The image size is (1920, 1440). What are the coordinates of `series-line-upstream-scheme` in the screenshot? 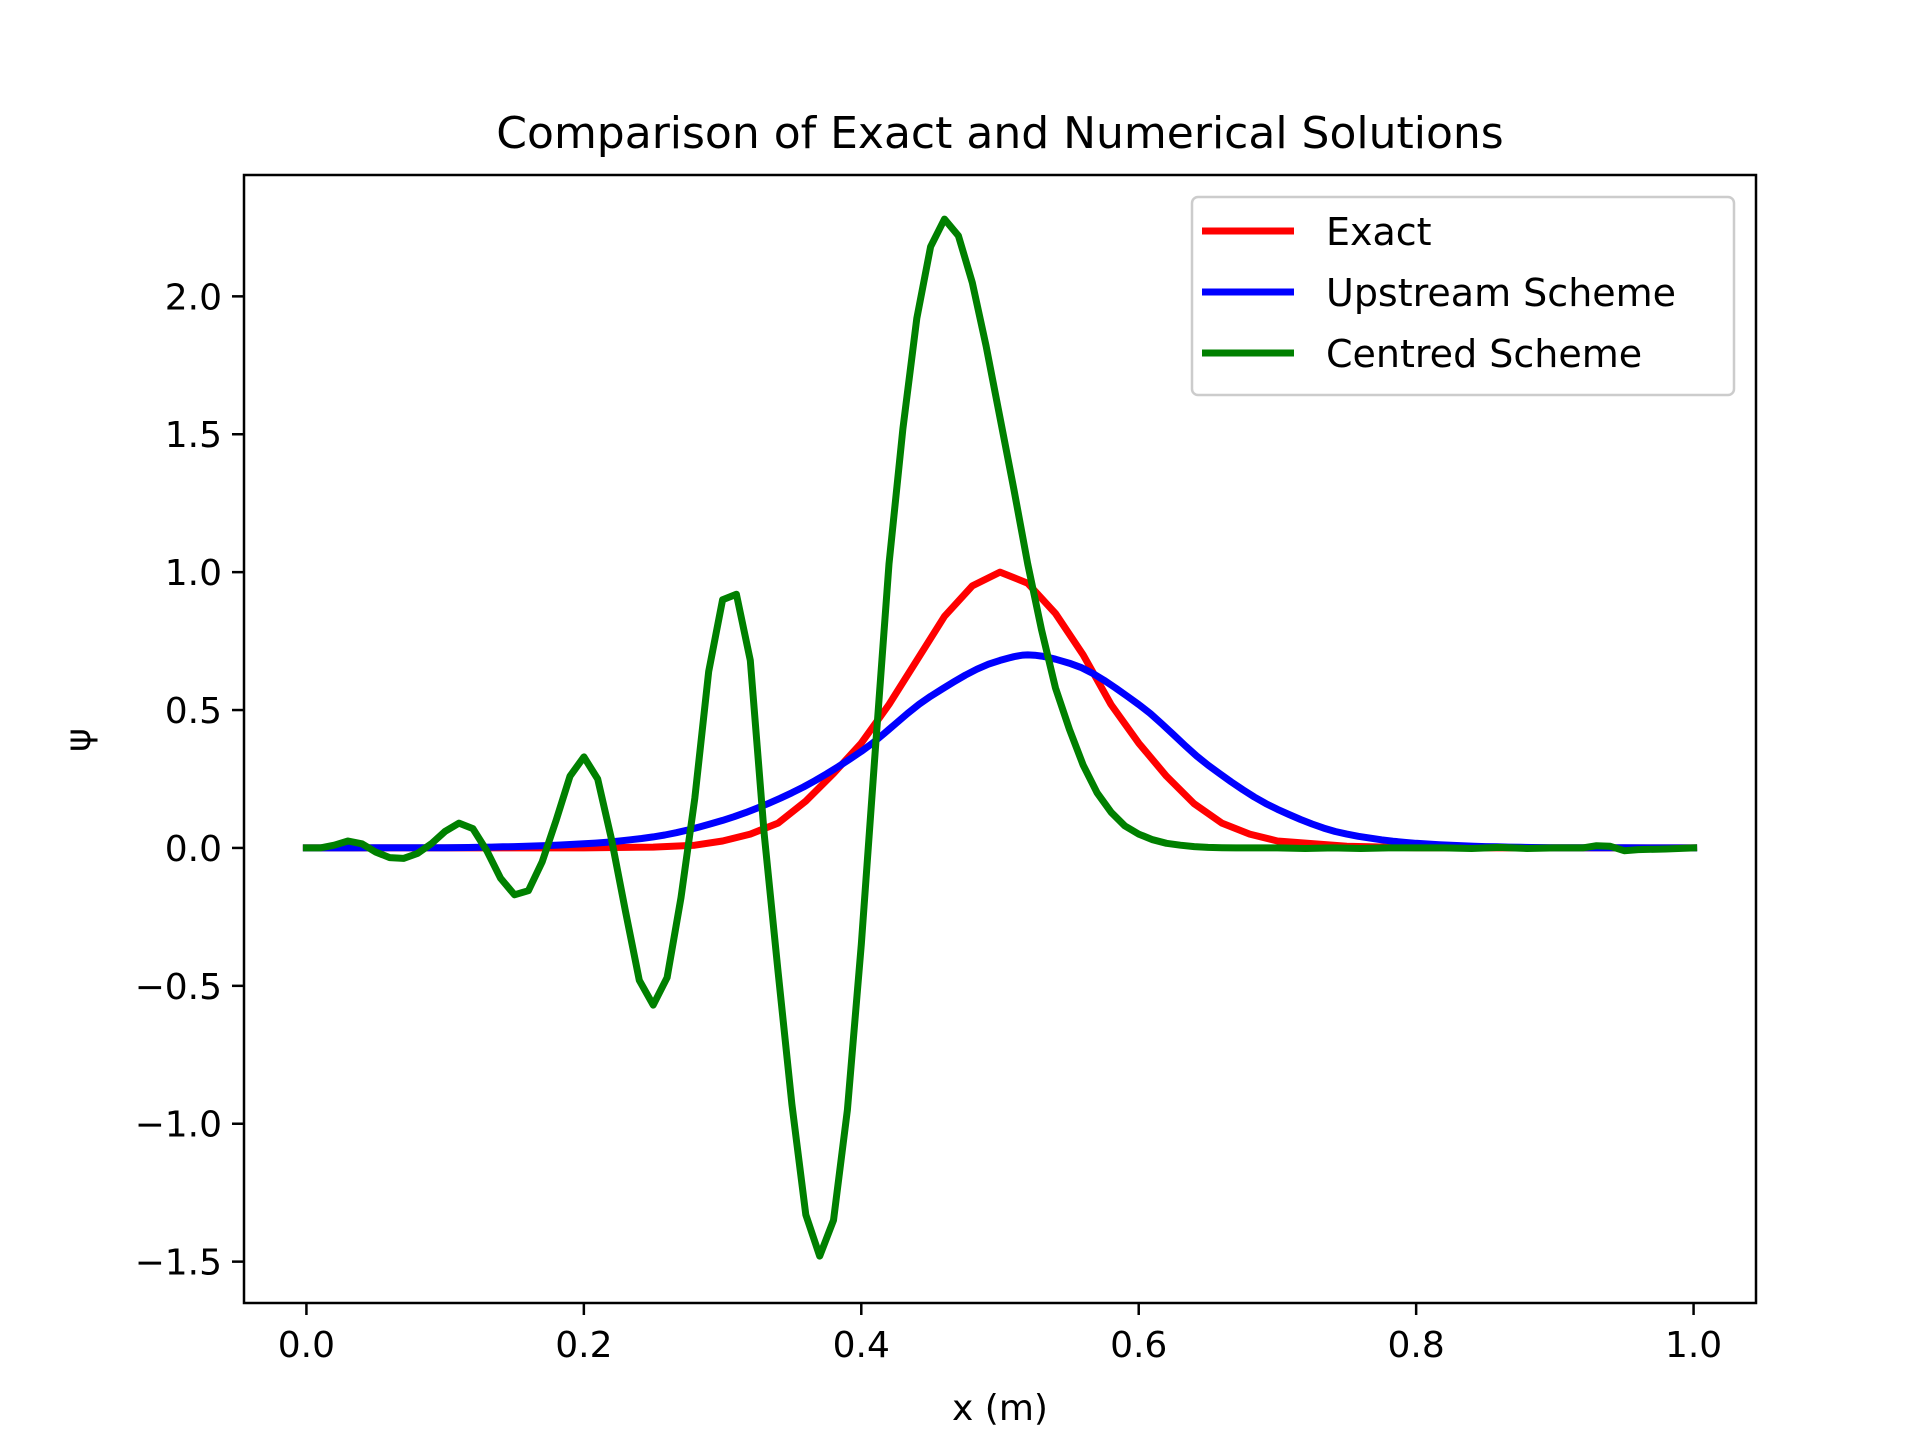 It's located at (1000, 751).